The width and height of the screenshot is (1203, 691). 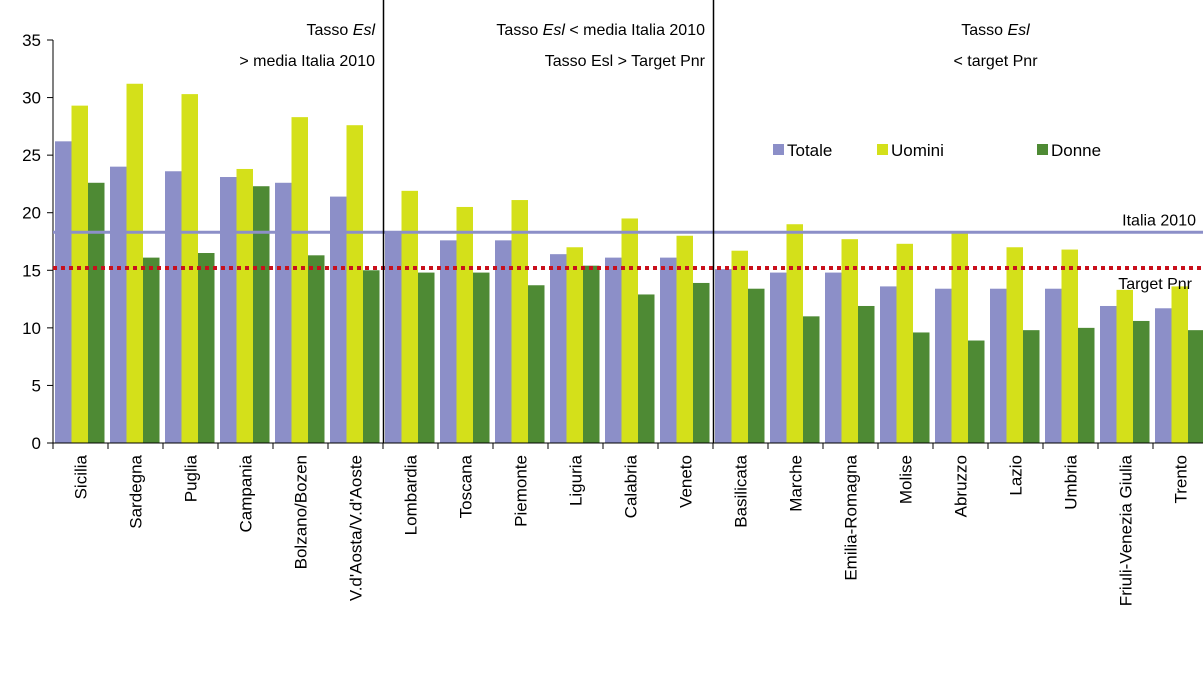 I want to click on y-tick-label: 35, so click(x=31, y=40).